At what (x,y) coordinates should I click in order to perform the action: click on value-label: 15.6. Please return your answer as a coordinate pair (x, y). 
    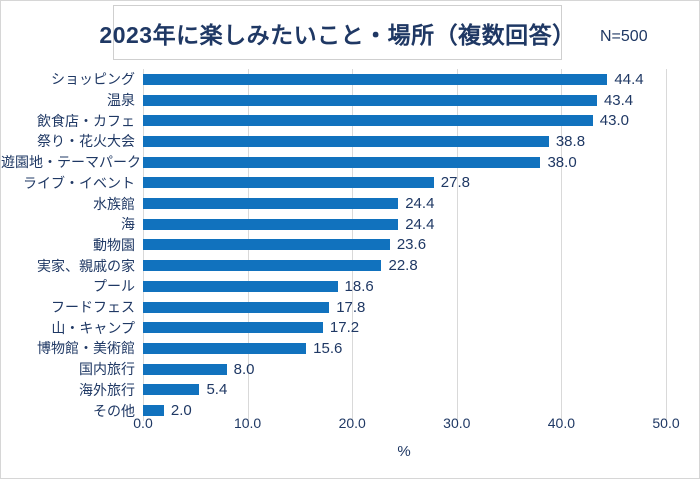
    Looking at the image, I should click on (328, 348).